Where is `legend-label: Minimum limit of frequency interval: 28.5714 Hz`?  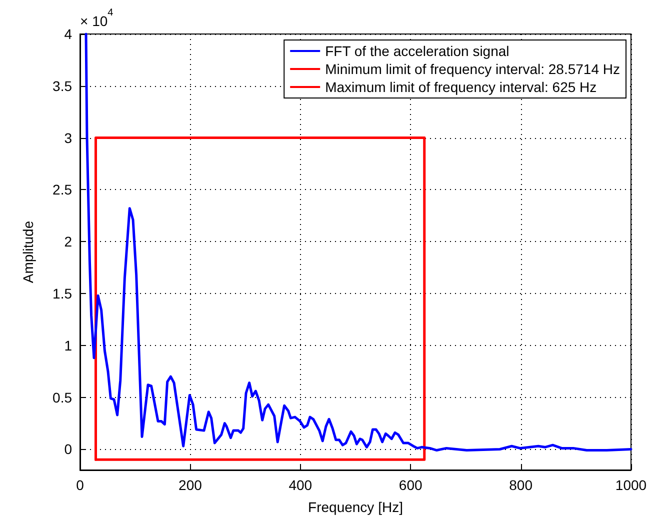
legend-label: Minimum limit of frequency interval: 28.5714 Hz is located at coordinates (472, 69).